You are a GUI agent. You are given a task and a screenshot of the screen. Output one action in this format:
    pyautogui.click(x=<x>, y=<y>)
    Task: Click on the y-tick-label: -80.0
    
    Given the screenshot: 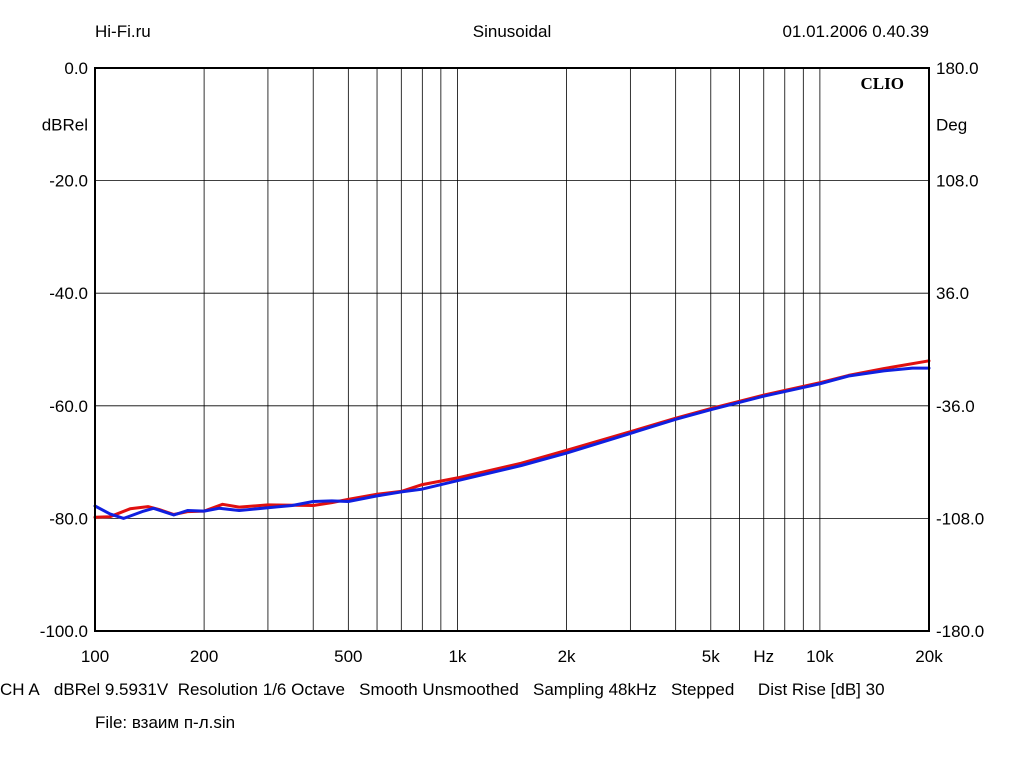 What is the action you would take?
    pyautogui.click(x=68, y=518)
    